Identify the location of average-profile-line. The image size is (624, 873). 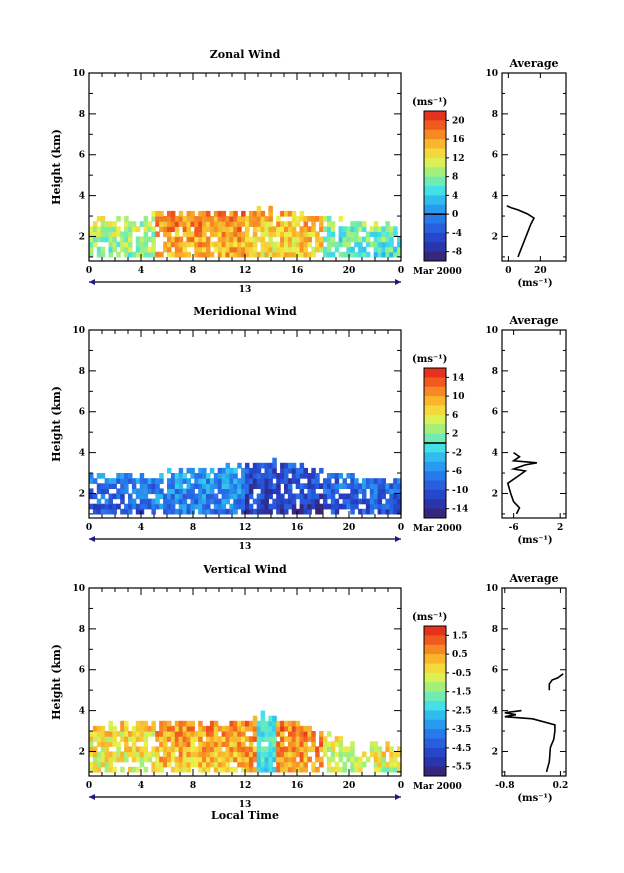
(521, 231).